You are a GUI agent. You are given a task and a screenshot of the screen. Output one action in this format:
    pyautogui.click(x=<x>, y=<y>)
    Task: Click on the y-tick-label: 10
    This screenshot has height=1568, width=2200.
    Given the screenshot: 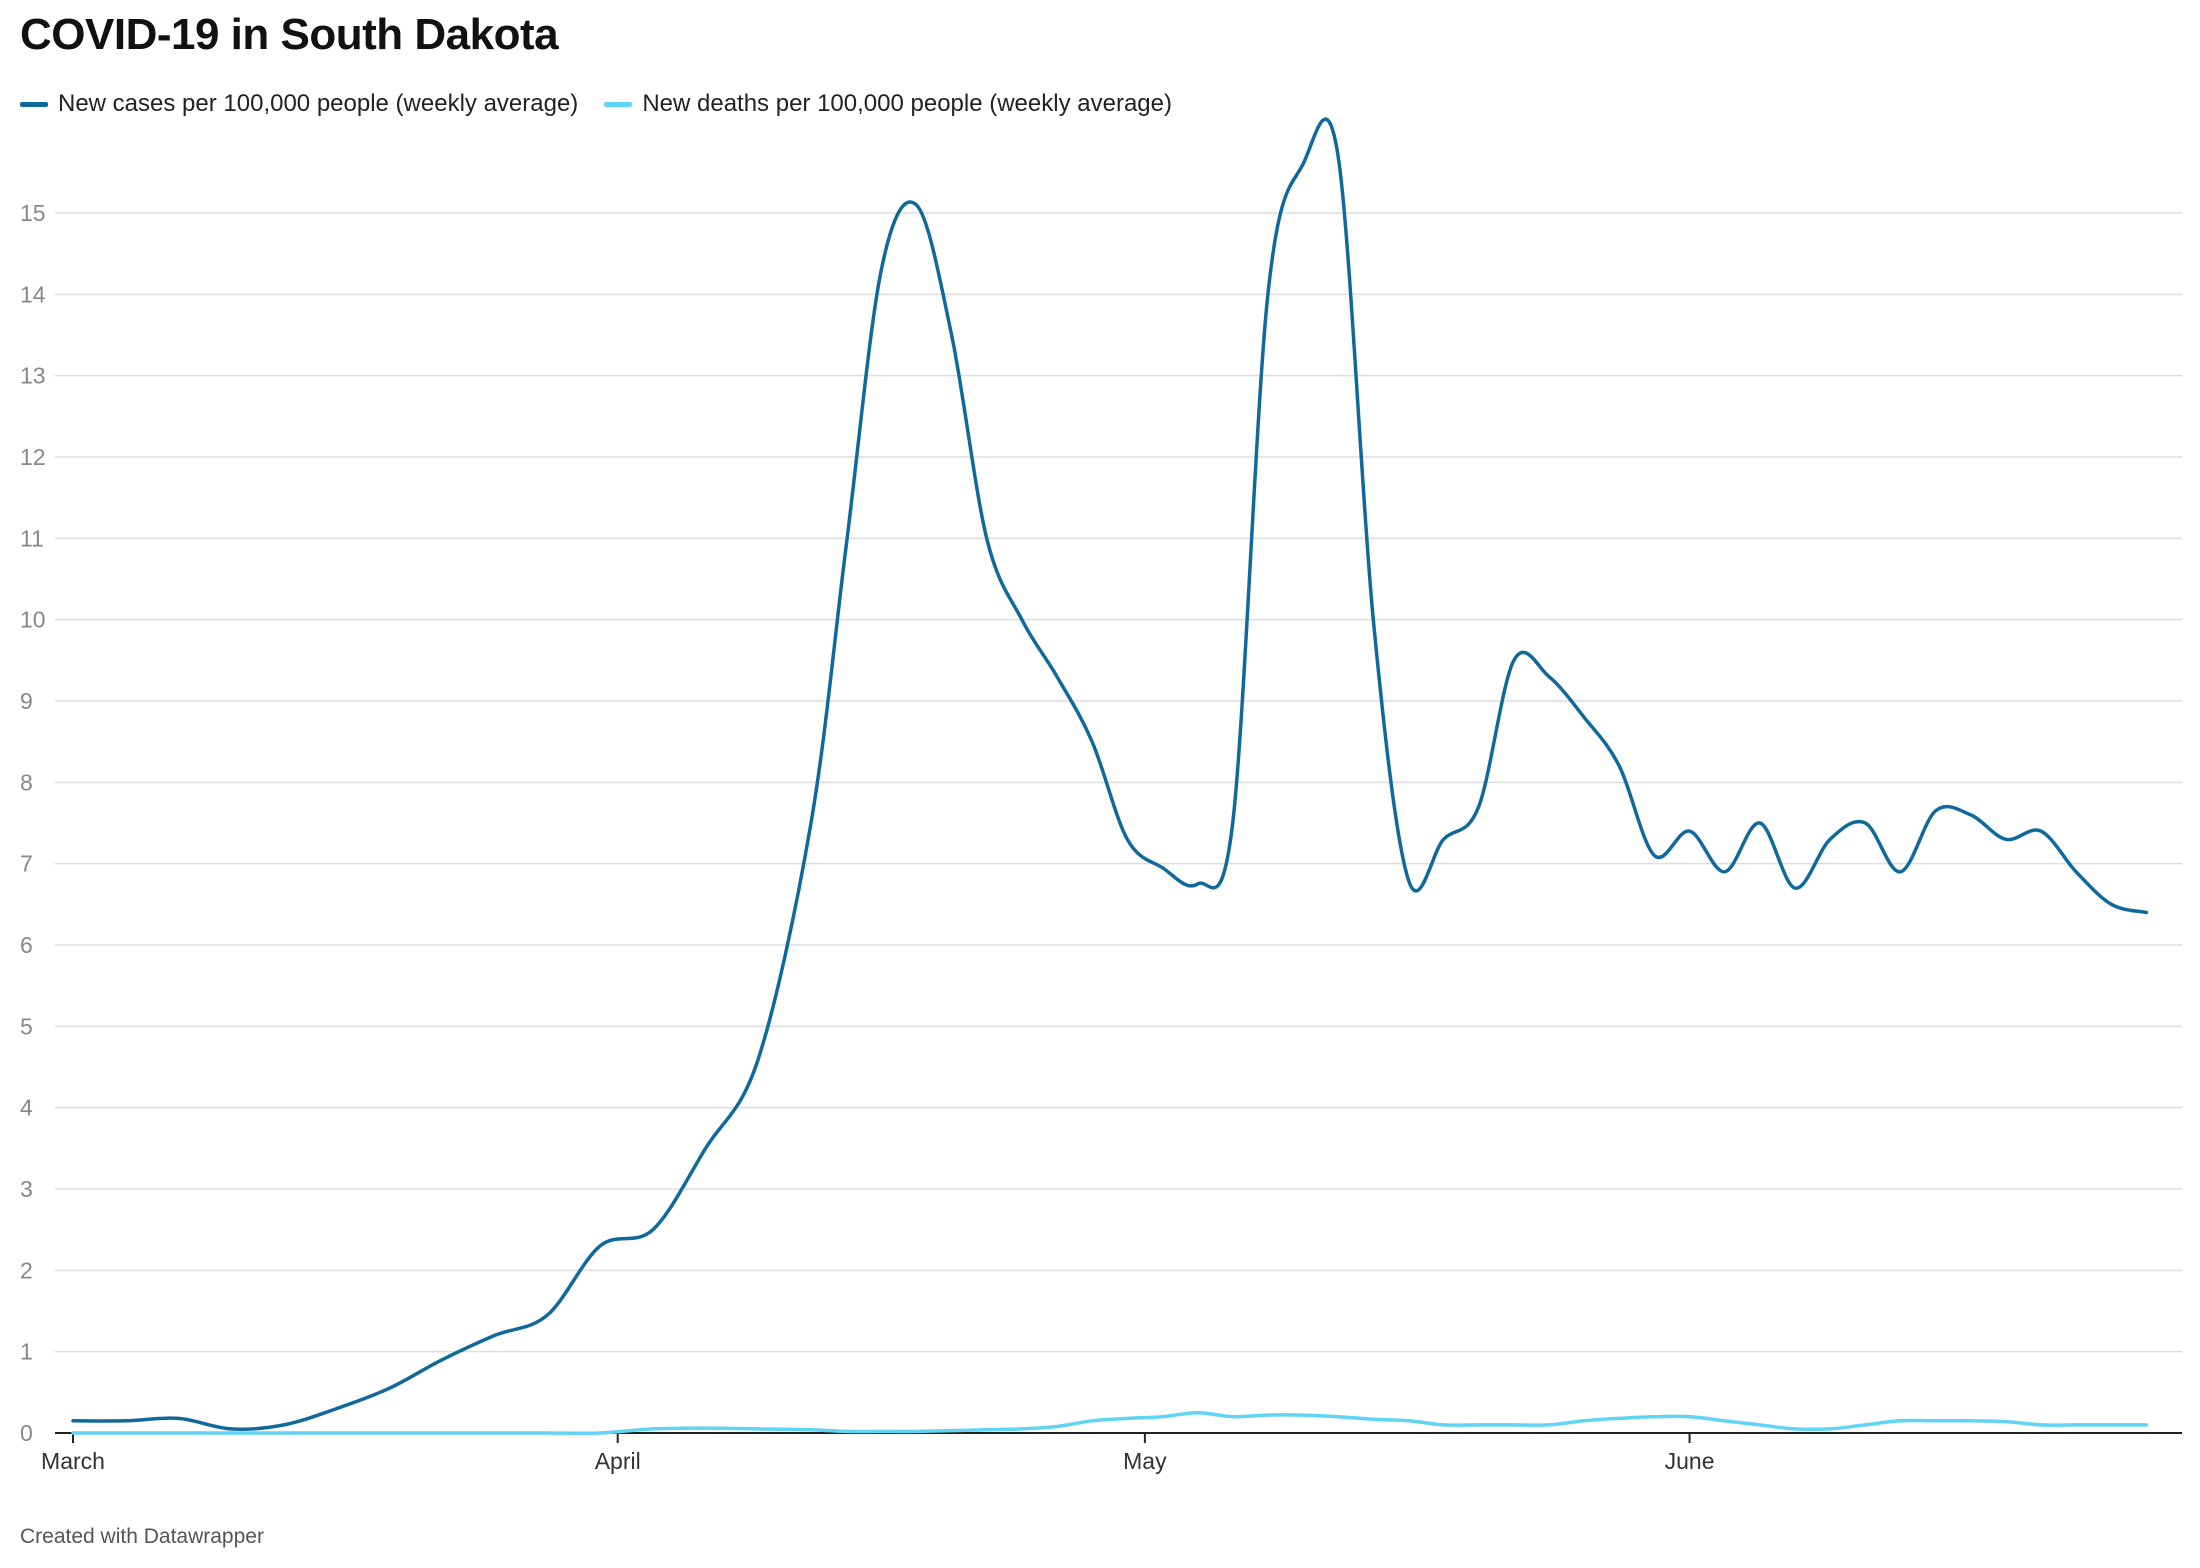 What is the action you would take?
    pyautogui.click(x=33, y=620)
    